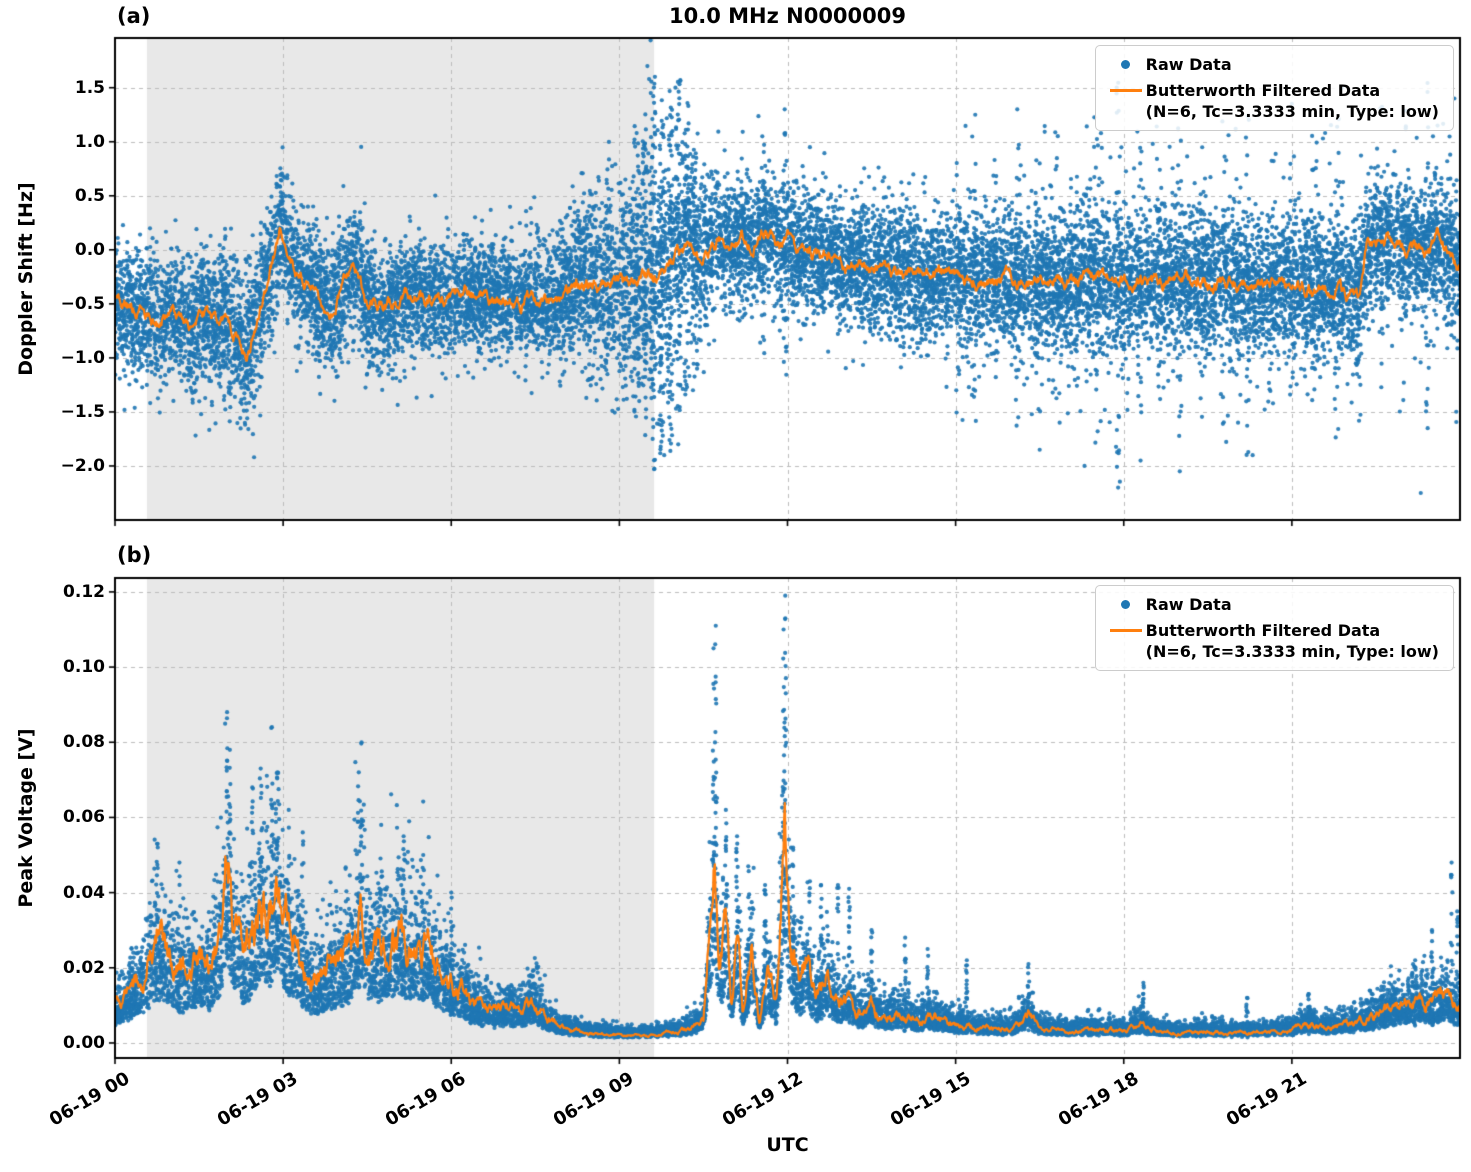 The width and height of the screenshot is (1471, 1172). What do you see at coordinates (84, 1042) in the screenshot?
I see `y-tick-label: 0.00` at bounding box center [84, 1042].